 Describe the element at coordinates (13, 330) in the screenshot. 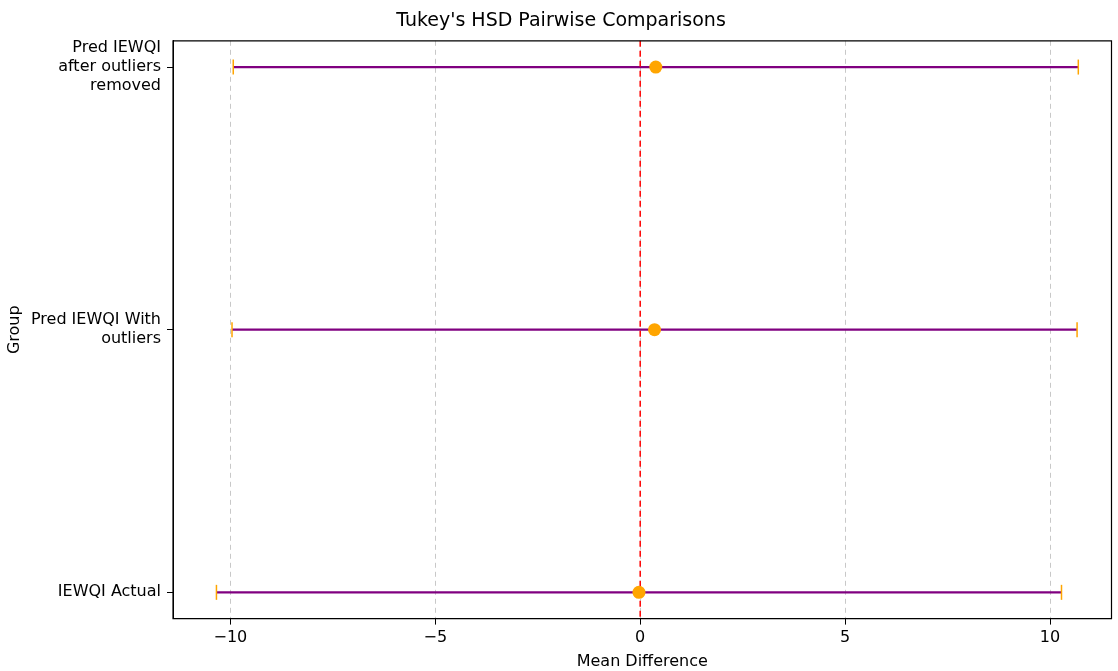

I see `y-axis-title: Group` at that location.